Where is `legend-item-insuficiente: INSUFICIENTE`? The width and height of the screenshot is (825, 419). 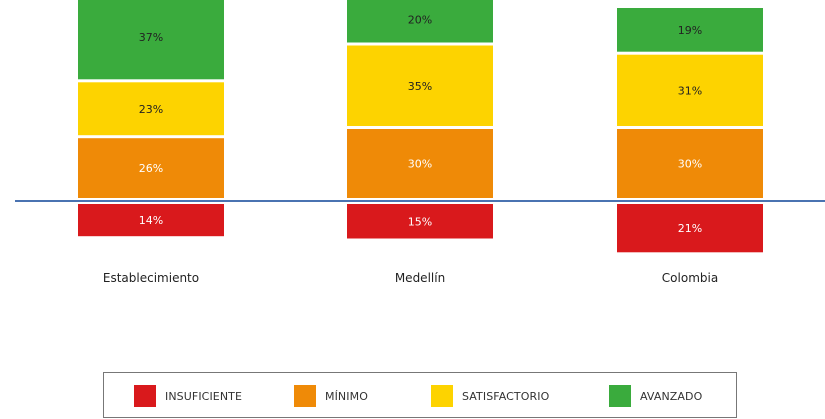 legend-item-insuficiente: INSUFICIENTE is located at coordinates (188, 396).